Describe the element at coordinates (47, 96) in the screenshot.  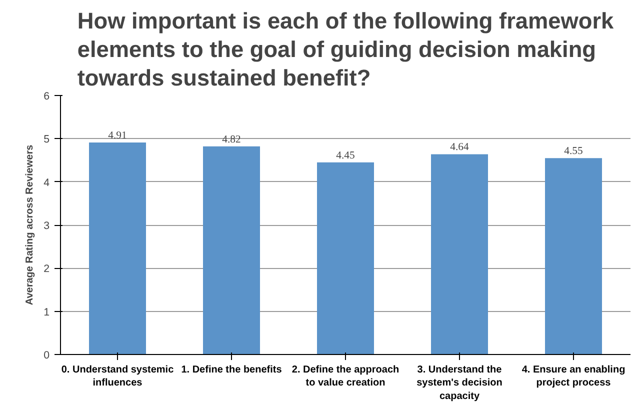
I see `y-tick-label: 6` at that location.